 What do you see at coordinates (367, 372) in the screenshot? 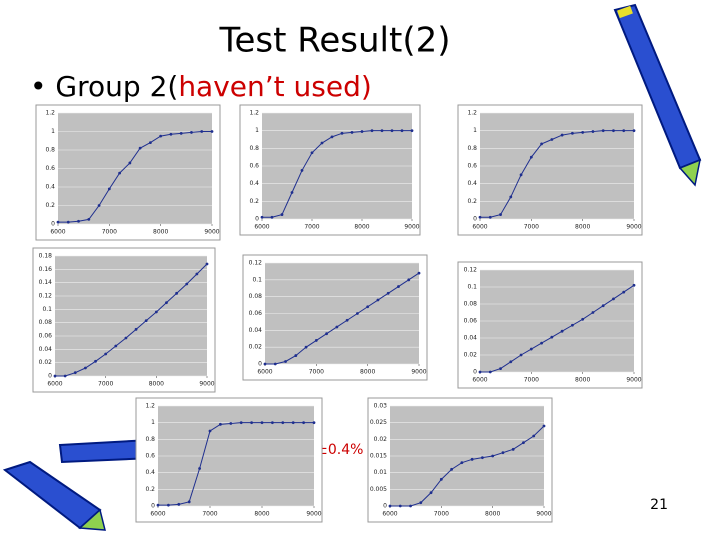
I see `x-tick-label: 8000` at bounding box center [367, 372].